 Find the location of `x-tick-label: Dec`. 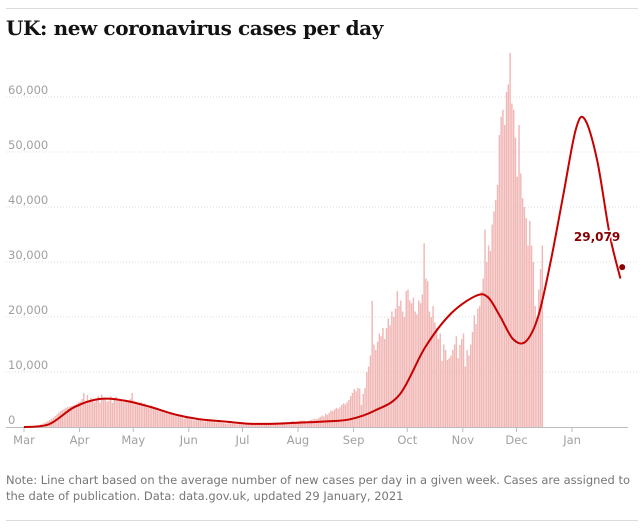

x-tick-label: Dec is located at coordinates (516, 440).